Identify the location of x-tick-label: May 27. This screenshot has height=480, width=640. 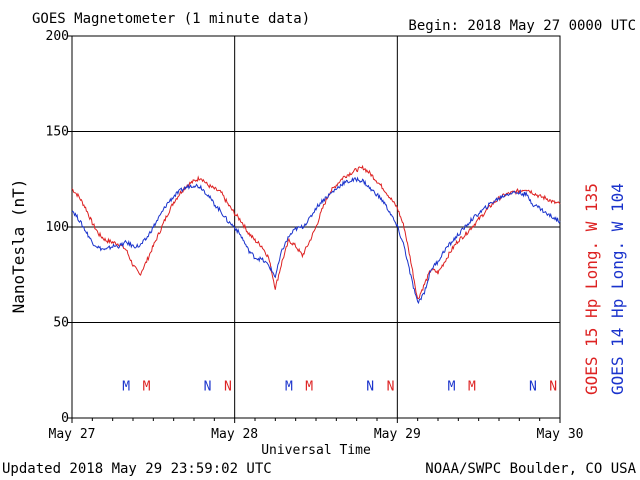
(72, 434).